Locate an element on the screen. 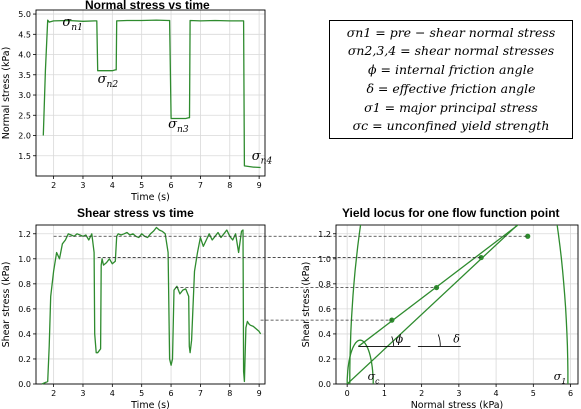  shear-tick-label-x: 2 is located at coordinates (53, 393).